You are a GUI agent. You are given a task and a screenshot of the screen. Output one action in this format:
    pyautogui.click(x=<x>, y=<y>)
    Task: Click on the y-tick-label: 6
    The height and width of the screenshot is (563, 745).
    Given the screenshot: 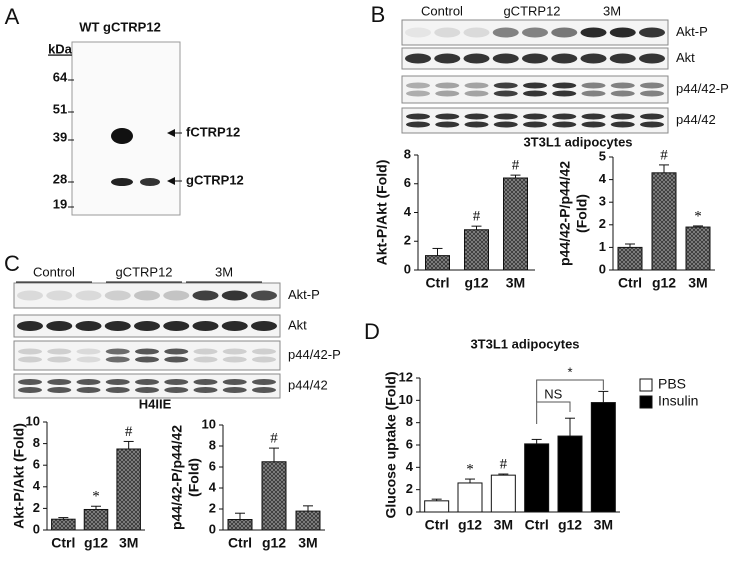 What is the action you would take?
    pyautogui.click(x=409, y=443)
    